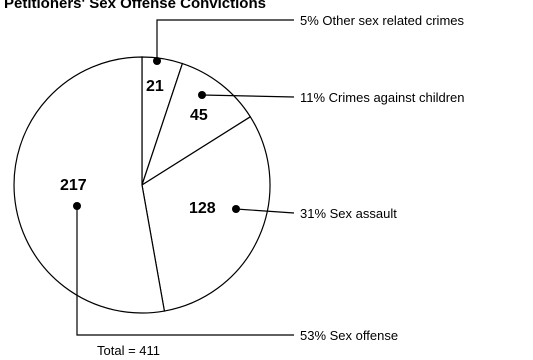  Describe the element at coordinates (382, 97) in the screenshot. I see `slice-legend-label: 11% Crimes against children` at that location.